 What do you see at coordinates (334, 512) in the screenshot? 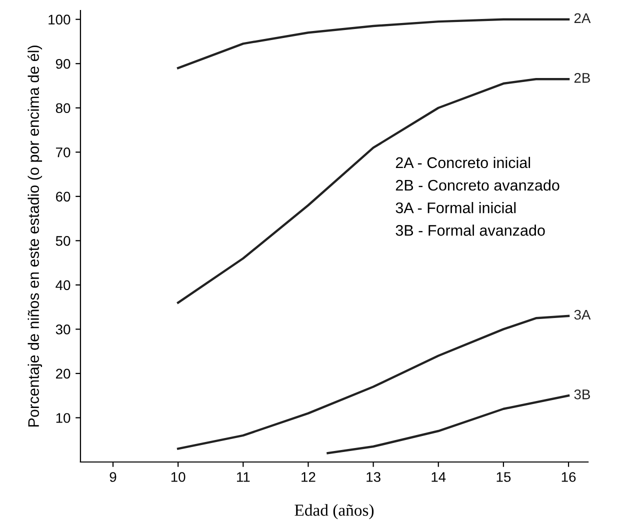
I see `x-axis-title: Edad (años)` at bounding box center [334, 512].